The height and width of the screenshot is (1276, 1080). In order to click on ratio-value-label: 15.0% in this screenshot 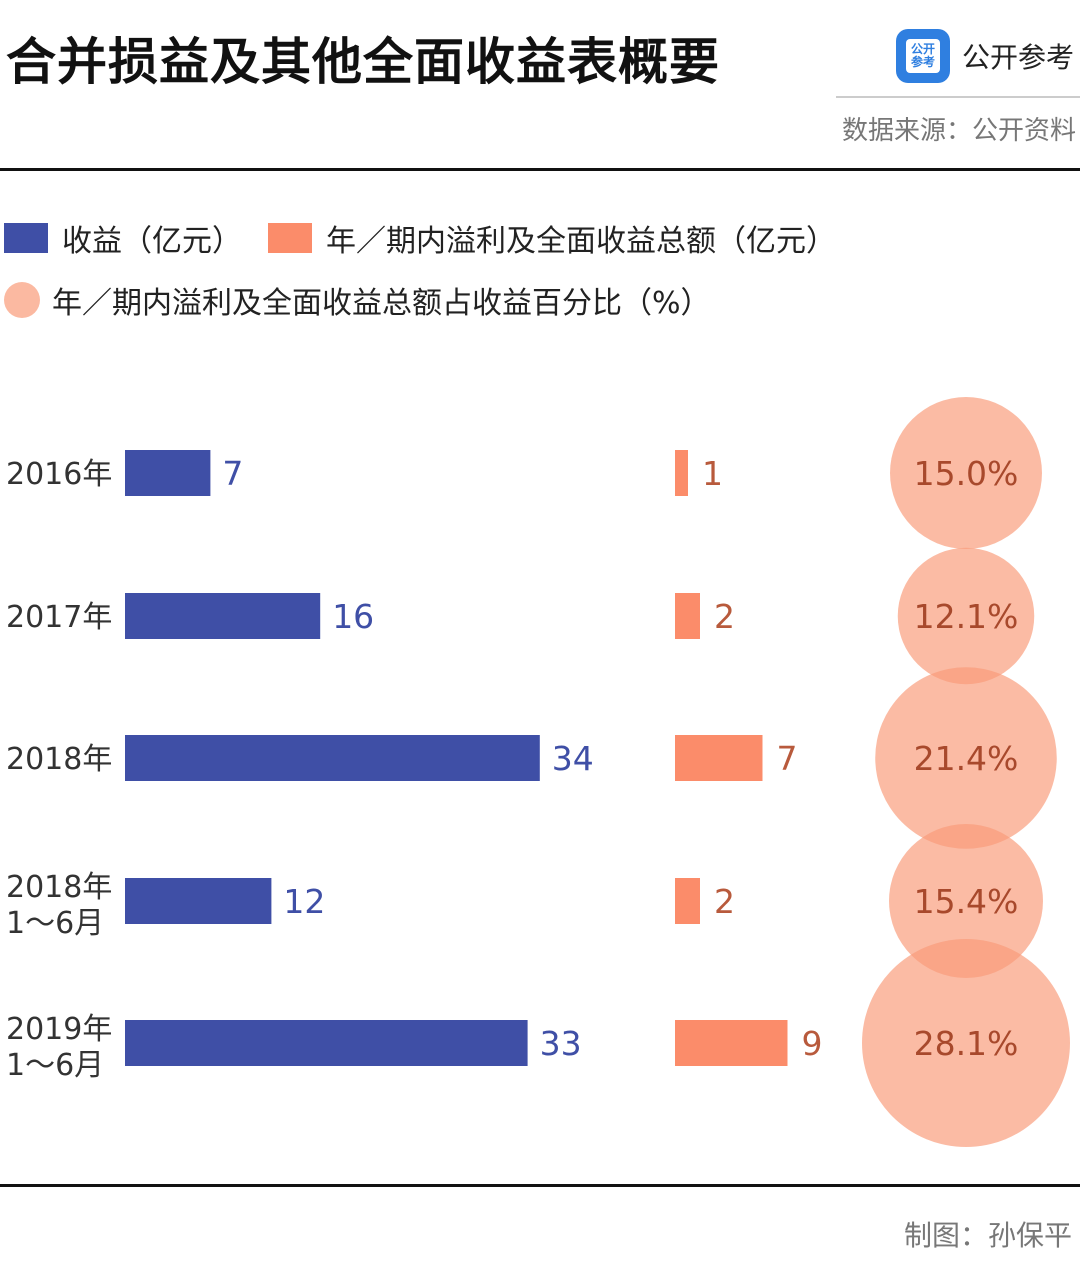, I will do `click(966, 473)`.